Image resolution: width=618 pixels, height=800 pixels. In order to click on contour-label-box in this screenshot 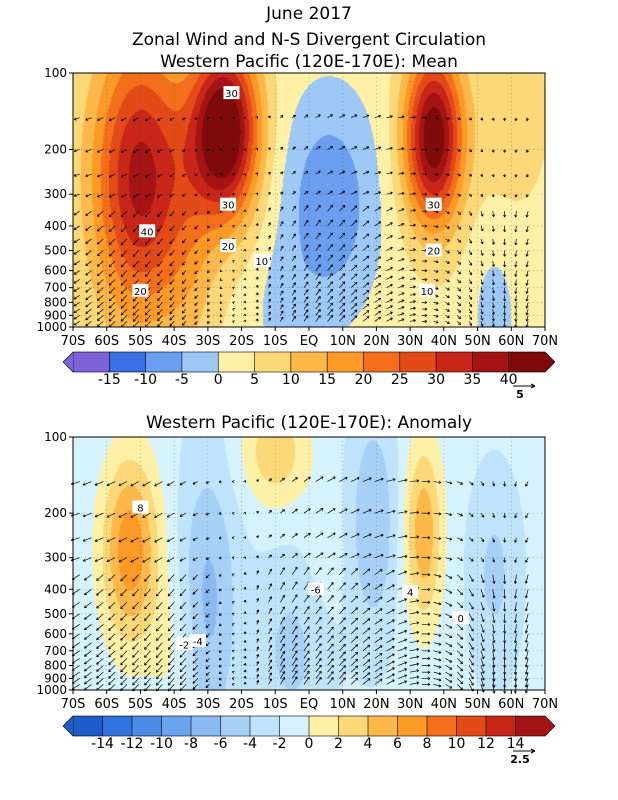, I will do `click(433, 204)`.